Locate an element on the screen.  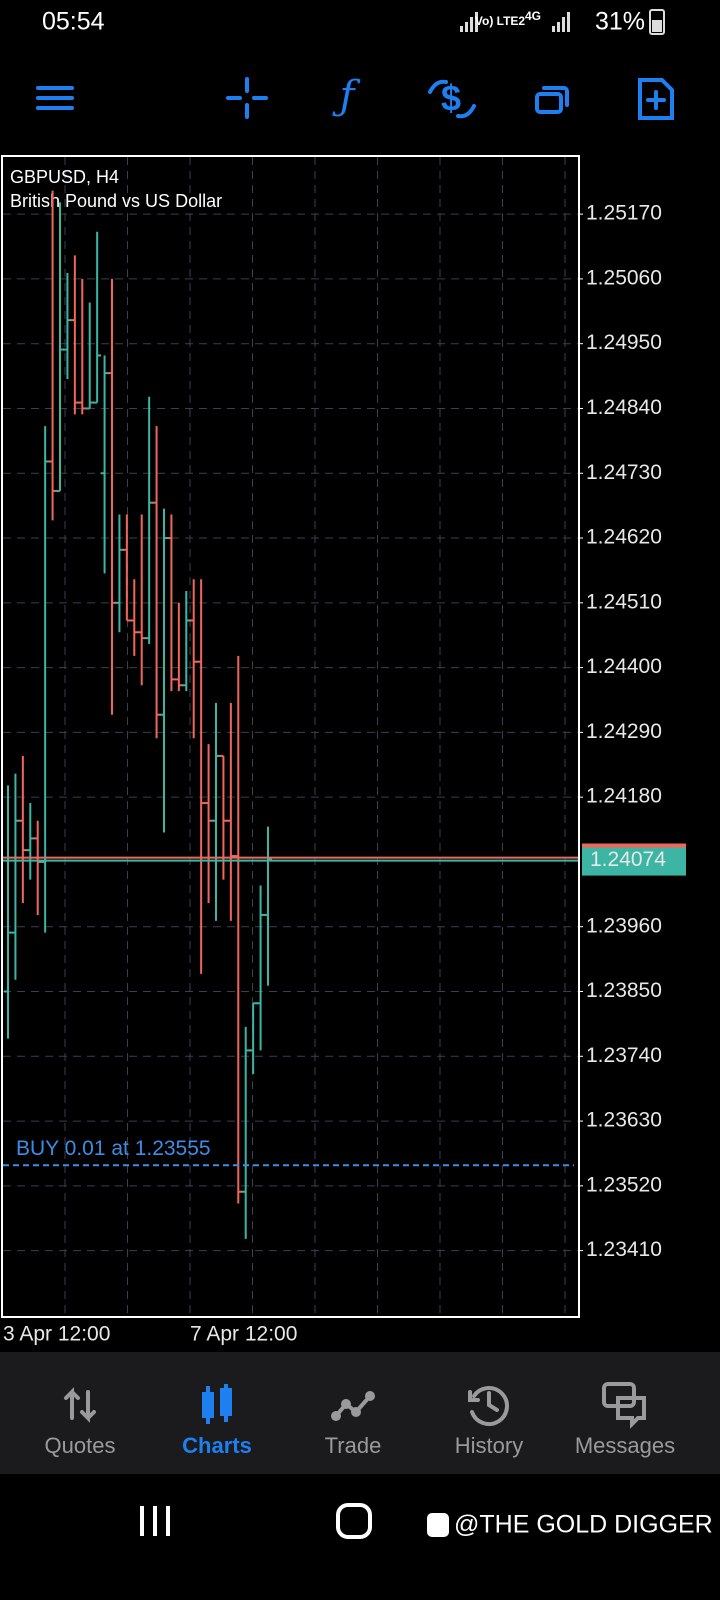
chart-title: GBPUSD, H4 is located at coordinates (64, 177).